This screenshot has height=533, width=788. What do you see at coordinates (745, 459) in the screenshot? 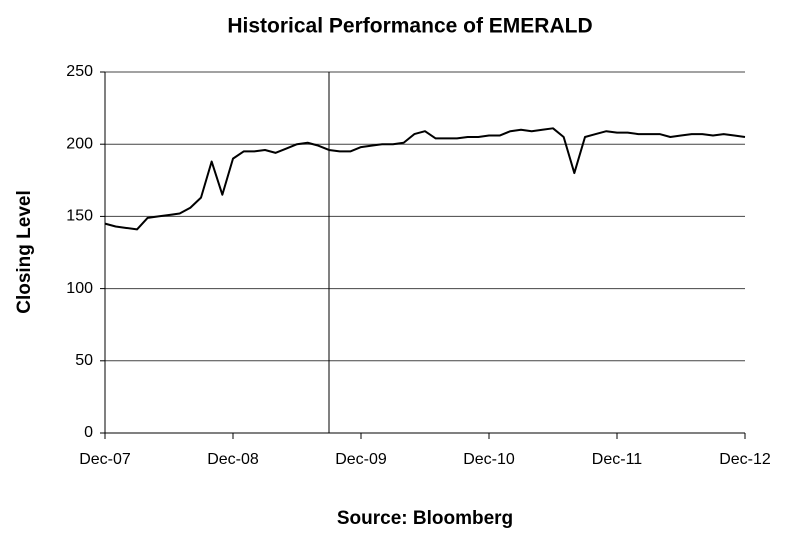
I see `x-tick-label: Dec-12` at bounding box center [745, 459].